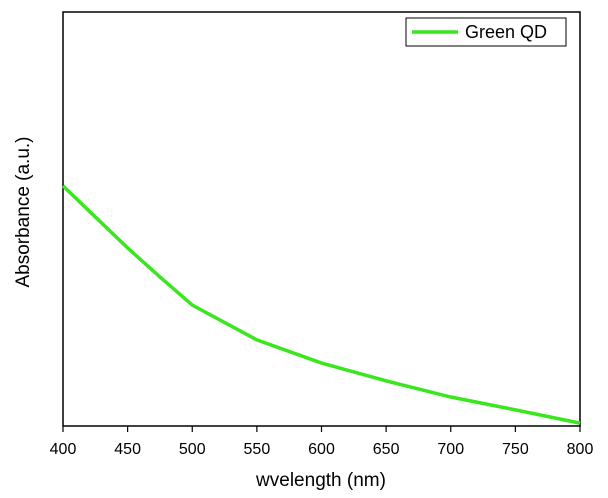 The width and height of the screenshot is (608, 498). I want to click on x-tick-label: 600, so click(321, 449).